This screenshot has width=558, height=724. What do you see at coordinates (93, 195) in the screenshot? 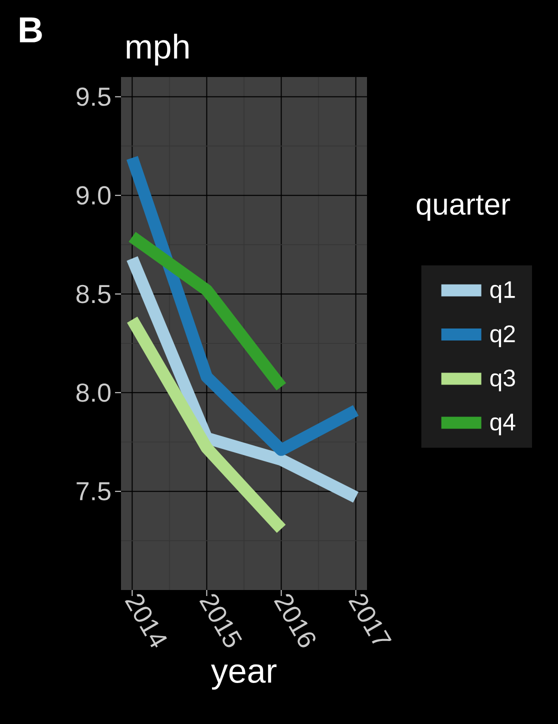
I see `y-tick-label: 9.0` at bounding box center [93, 195].